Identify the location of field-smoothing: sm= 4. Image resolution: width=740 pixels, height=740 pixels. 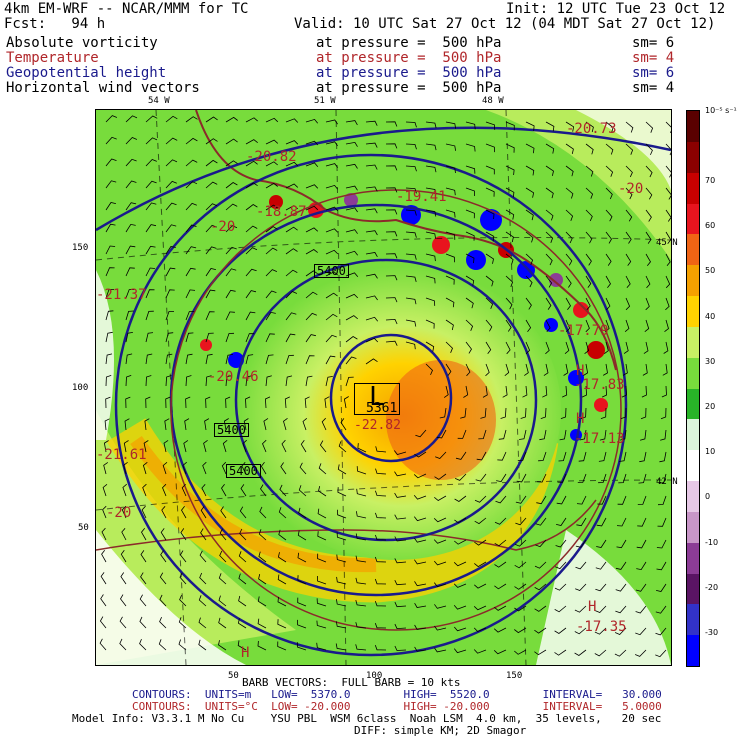
(653, 88).